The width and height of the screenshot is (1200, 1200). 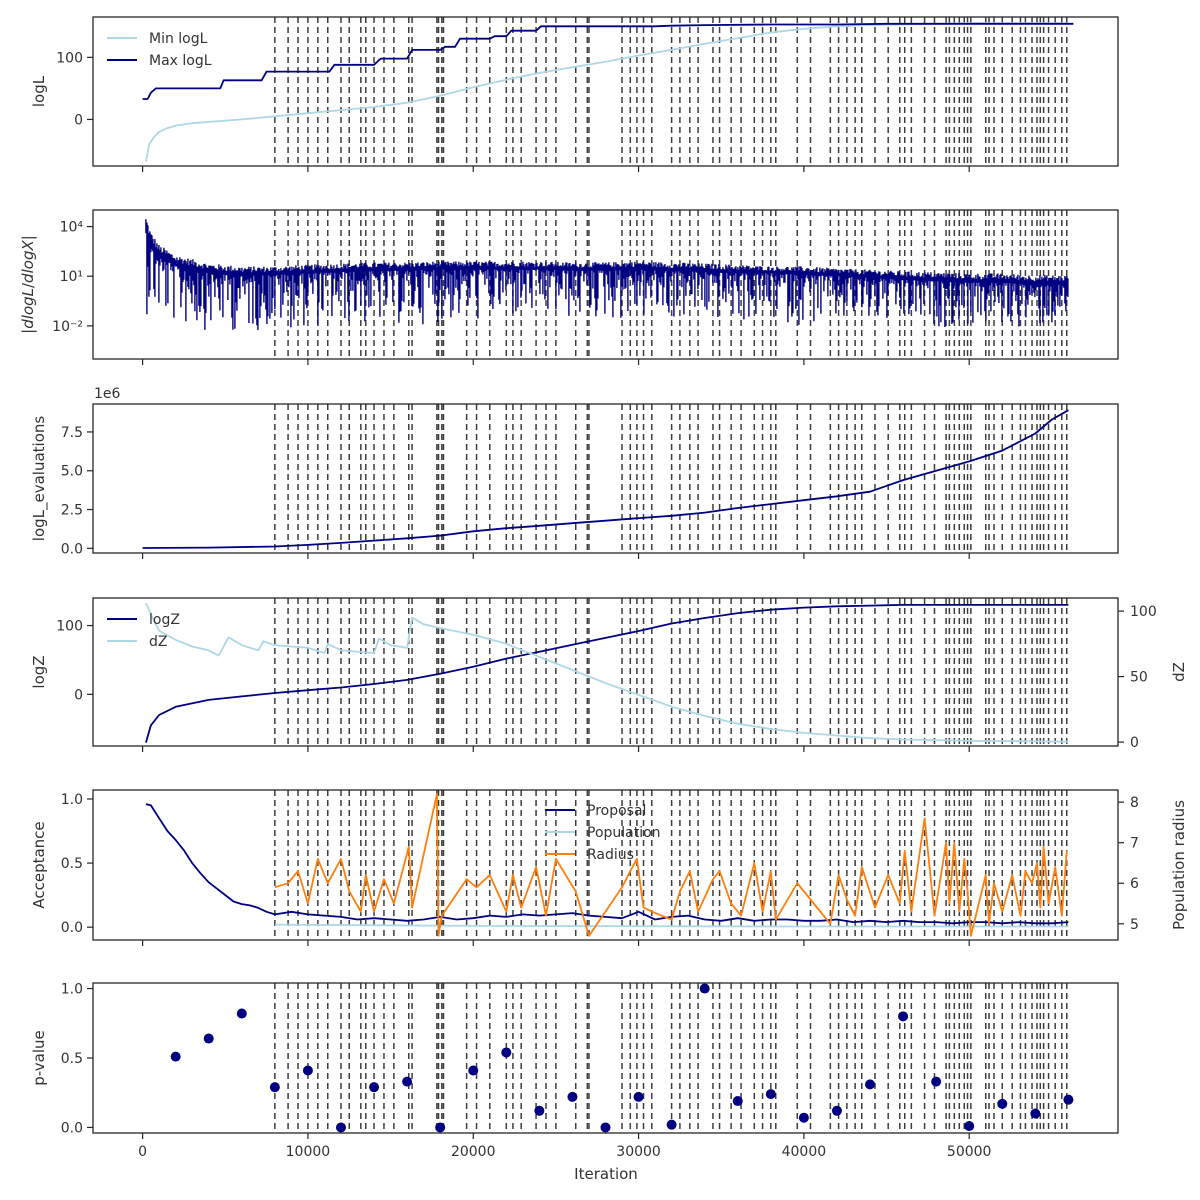 I want to click on y-axis-label: logZ, so click(x=39, y=671).